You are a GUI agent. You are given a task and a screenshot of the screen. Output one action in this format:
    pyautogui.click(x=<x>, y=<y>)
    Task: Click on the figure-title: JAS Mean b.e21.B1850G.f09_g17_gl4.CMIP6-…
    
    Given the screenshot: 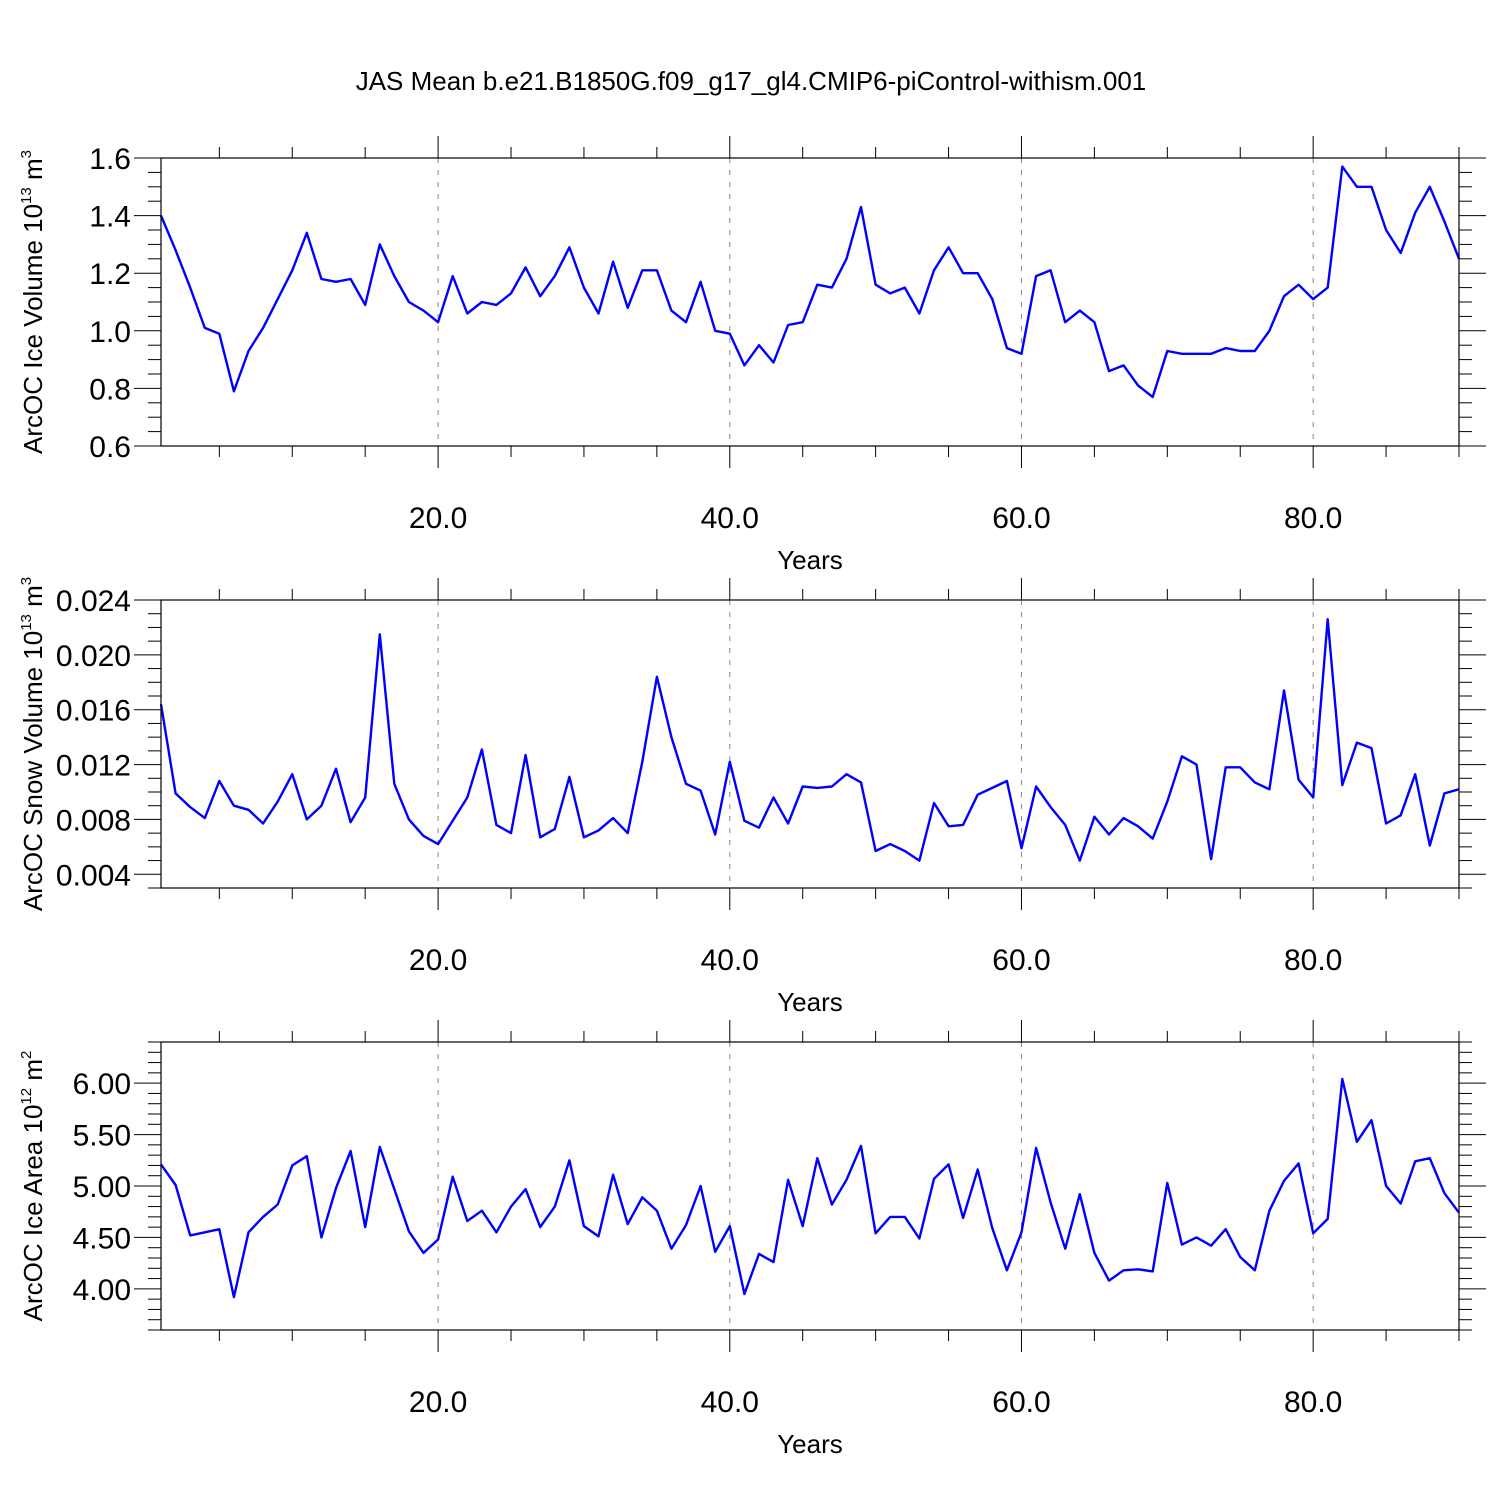 What is the action you would take?
    pyautogui.click(x=751, y=81)
    